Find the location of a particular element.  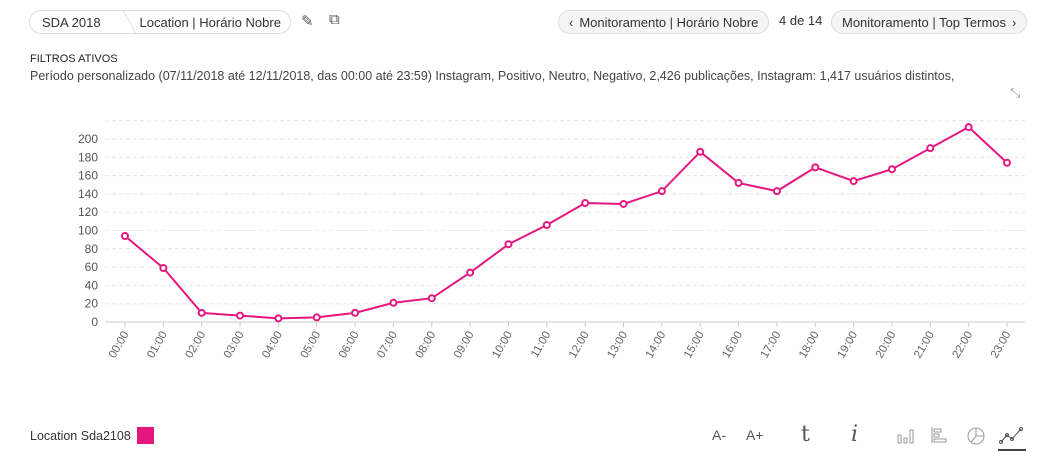

pie-chart-icon is located at coordinates (976, 436).